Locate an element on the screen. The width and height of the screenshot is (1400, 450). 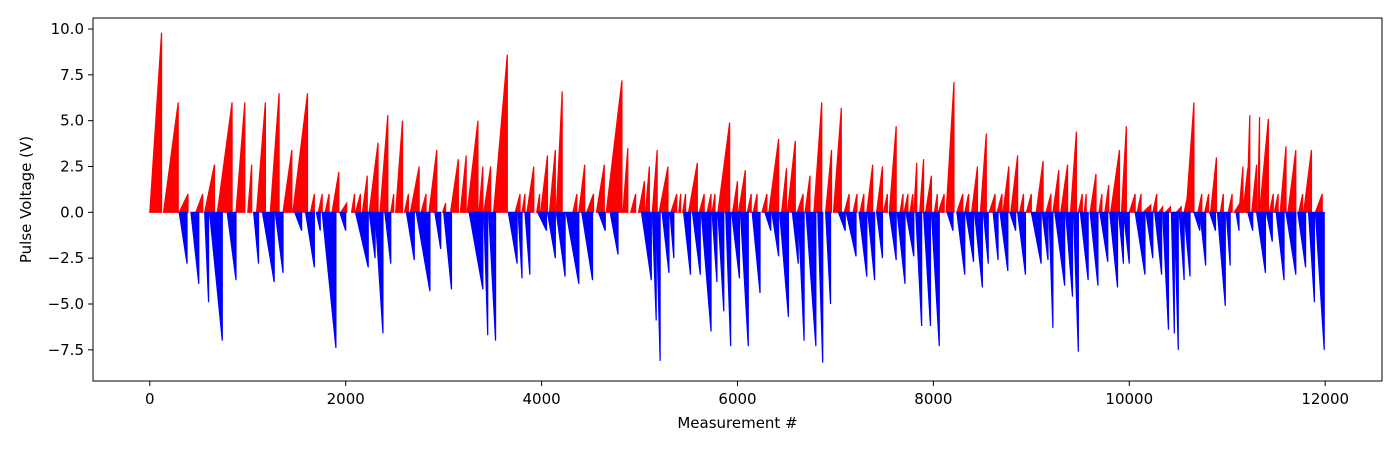
x-axis: 0 2000 4000 6000 8000 10000 12000 is located at coordinates (747, 394).